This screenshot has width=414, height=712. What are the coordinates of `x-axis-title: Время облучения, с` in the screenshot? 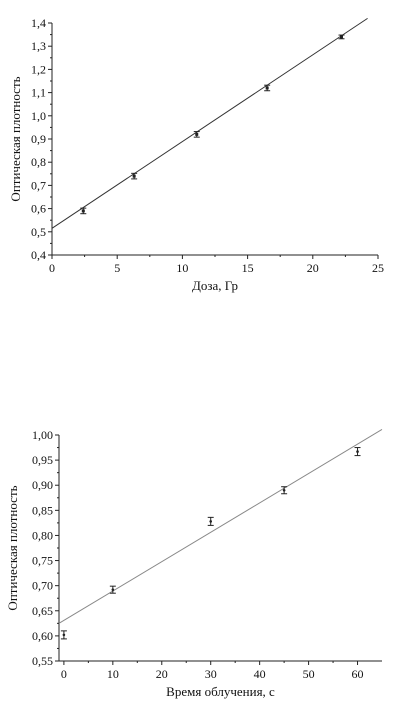 It's located at (220, 691).